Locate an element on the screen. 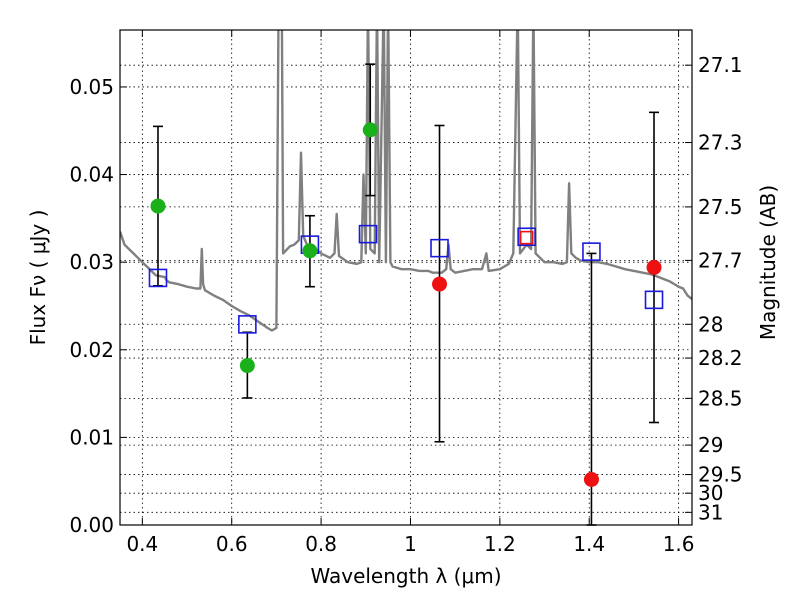 The image size is (800, 600). mag-tick-label: 31 is located at coordinates (710, 512).